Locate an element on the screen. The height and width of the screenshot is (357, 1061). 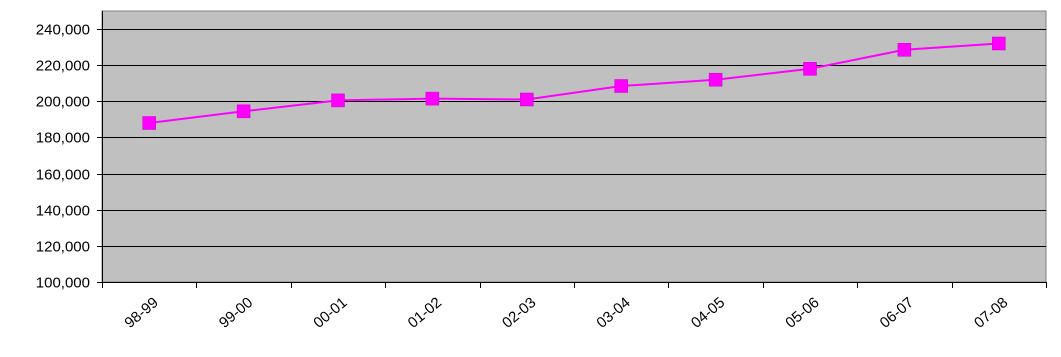
y-tick-label: 220,000 is located at coordinates (63, 66).